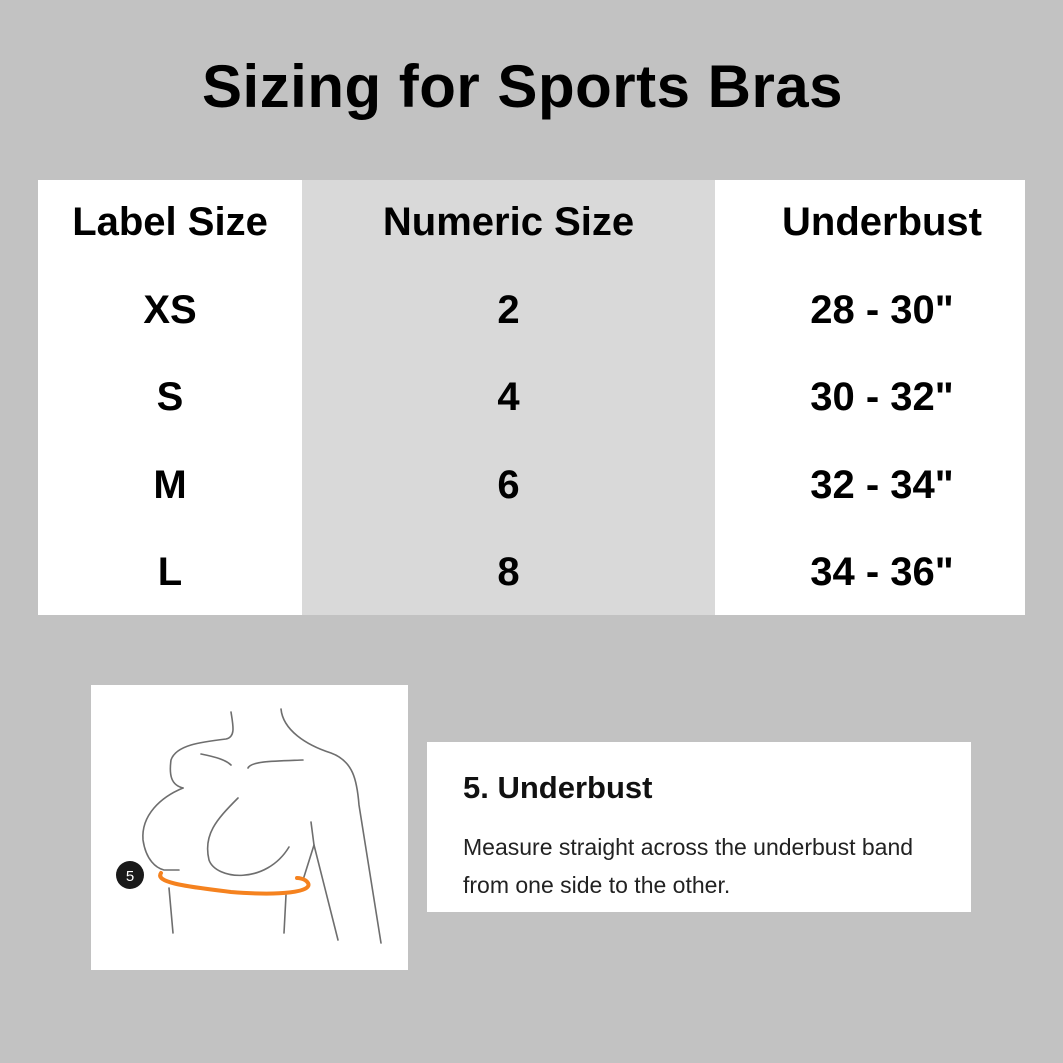 This screenshot has height=1063, width=1063. What do you see at coordinates (508, 485) in the screenshot?
I see `cell: 6` at bounding box center [508, 485].